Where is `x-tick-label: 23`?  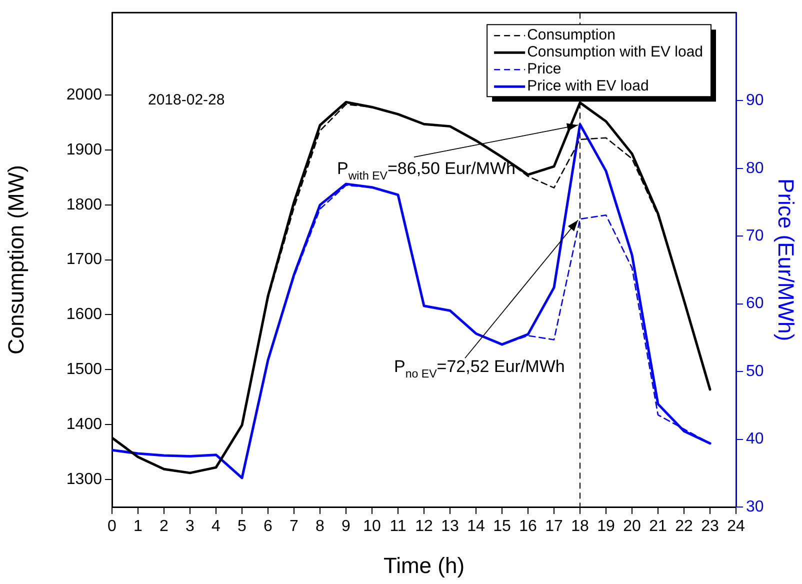 x-tick-label: 23 is located at coordinates (710, 527).